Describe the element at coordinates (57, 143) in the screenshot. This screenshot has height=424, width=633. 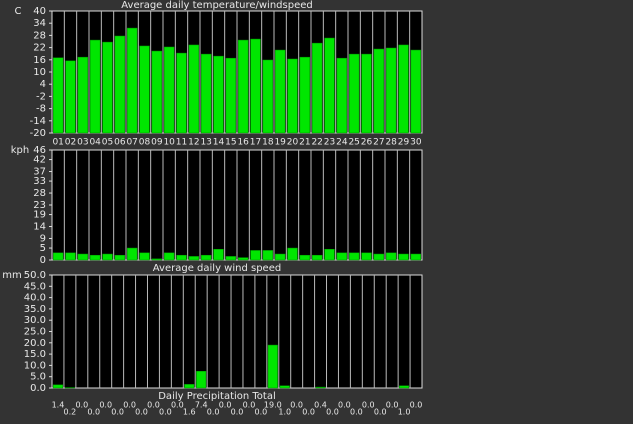
I see `x-tick-label: 01` at that location.